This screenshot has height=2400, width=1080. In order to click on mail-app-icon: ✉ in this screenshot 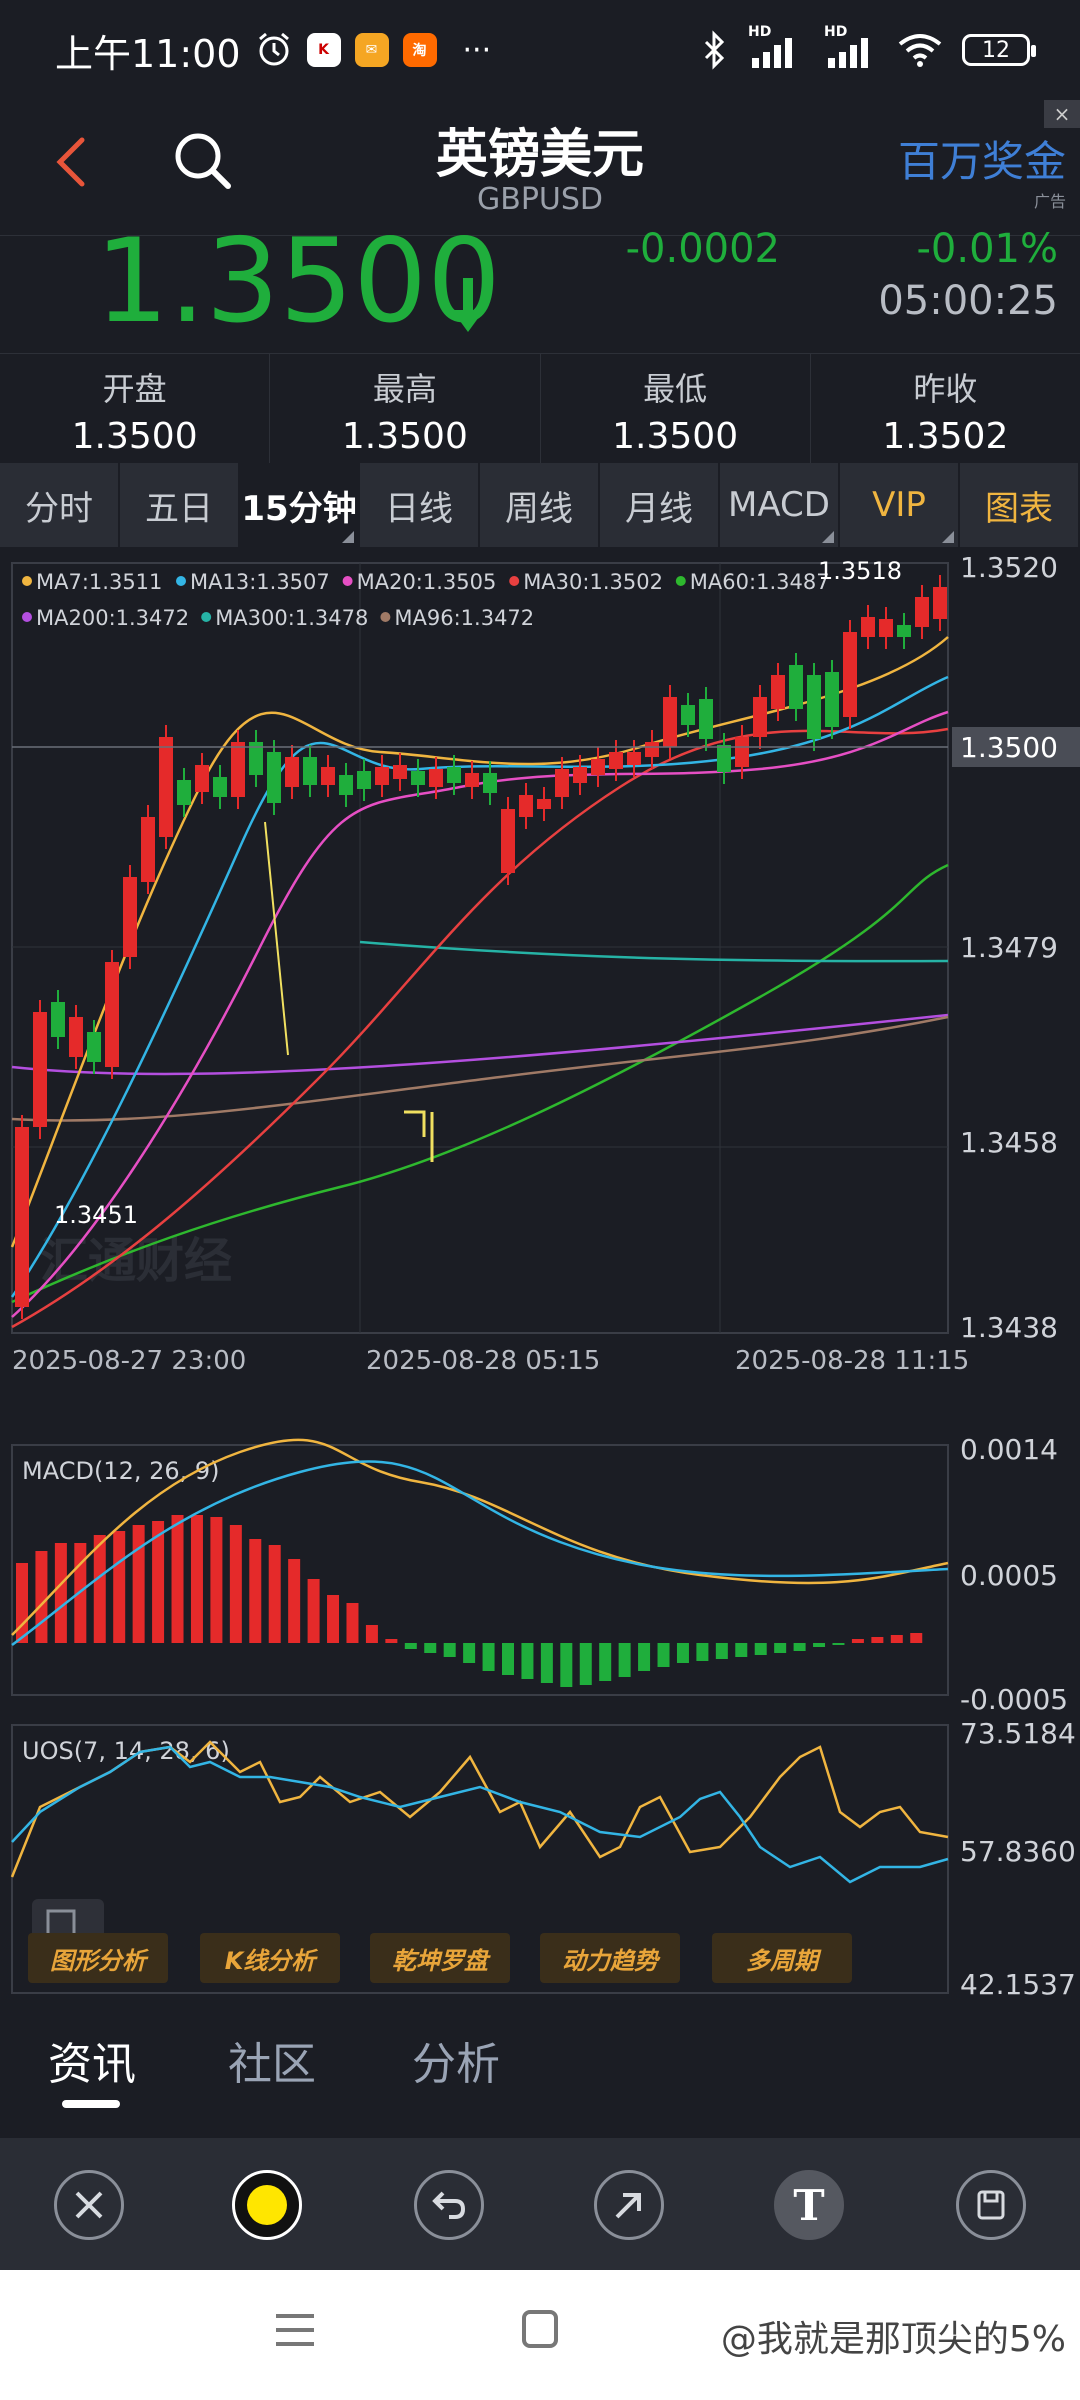, I will do `click(371, 50)`.